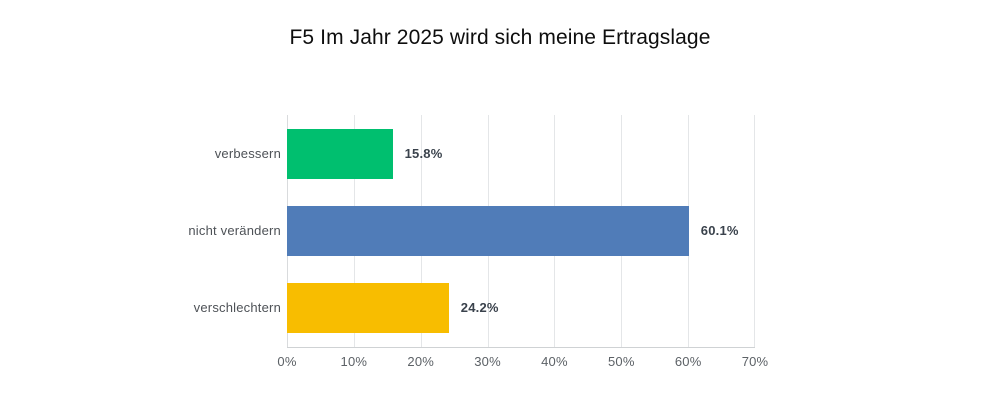 This screenshot has width=1000, height=420. What do you see at coordinates (755, 361) in the screenshot?
I see `x-tick-label: 70%` at bounding box center [755, 361].